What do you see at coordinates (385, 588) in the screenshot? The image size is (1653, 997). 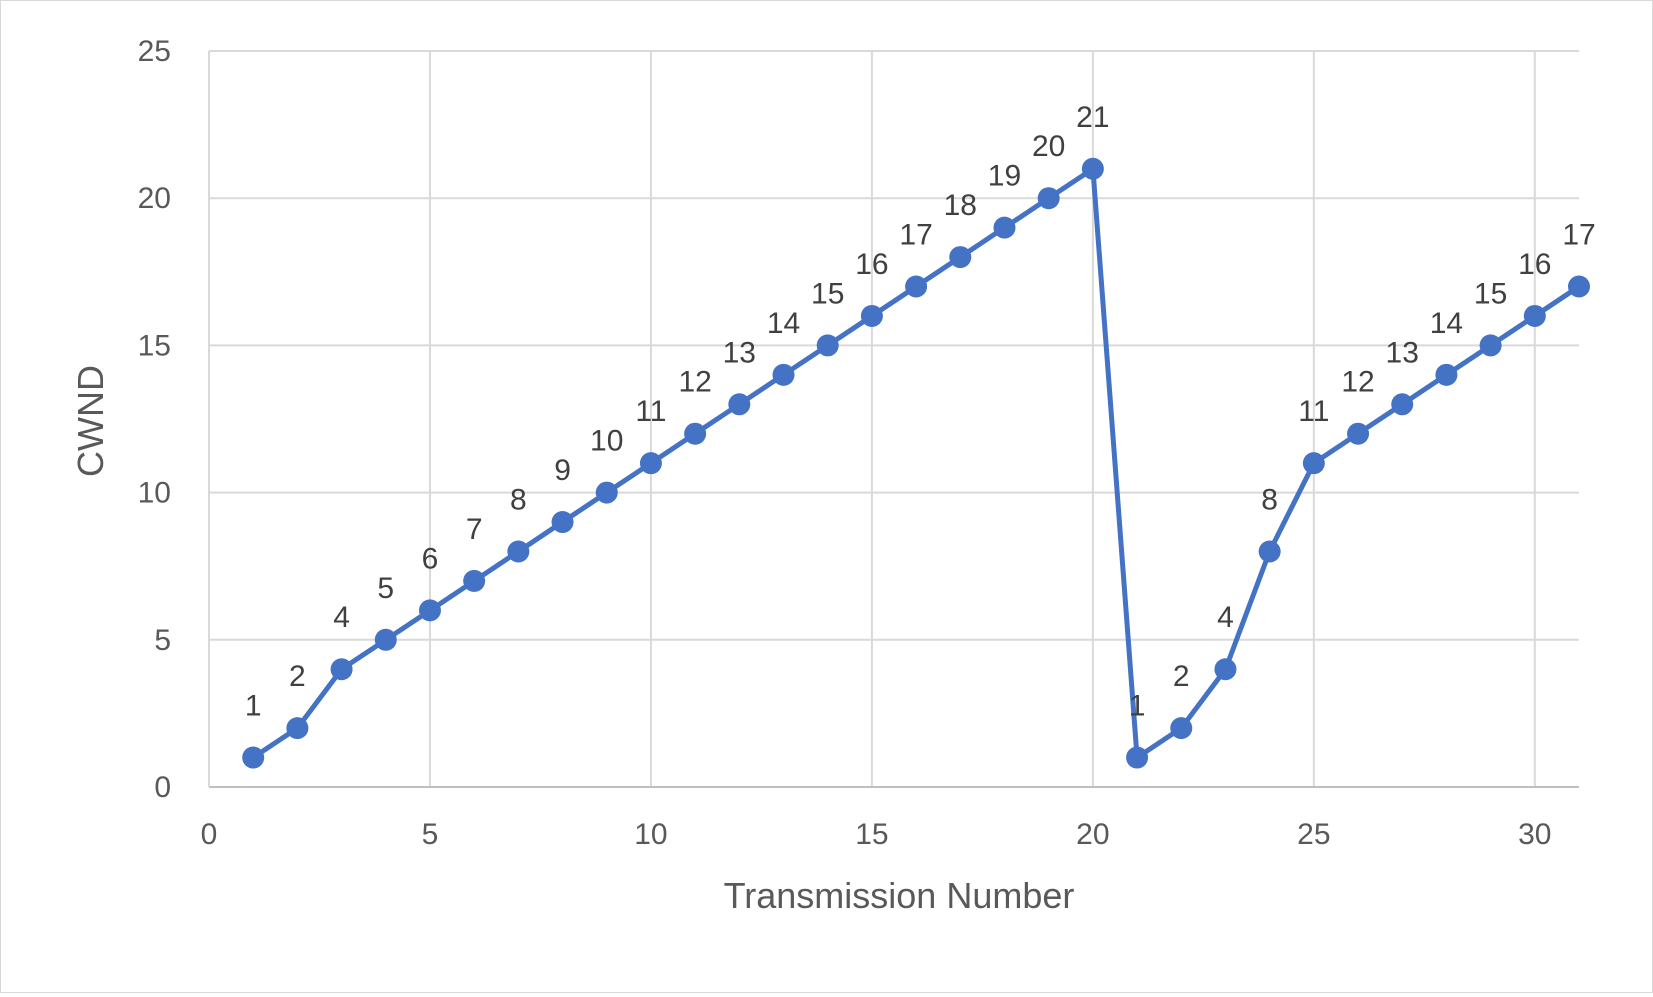 I see `data-label: 5` at bounding box center [385, 588].